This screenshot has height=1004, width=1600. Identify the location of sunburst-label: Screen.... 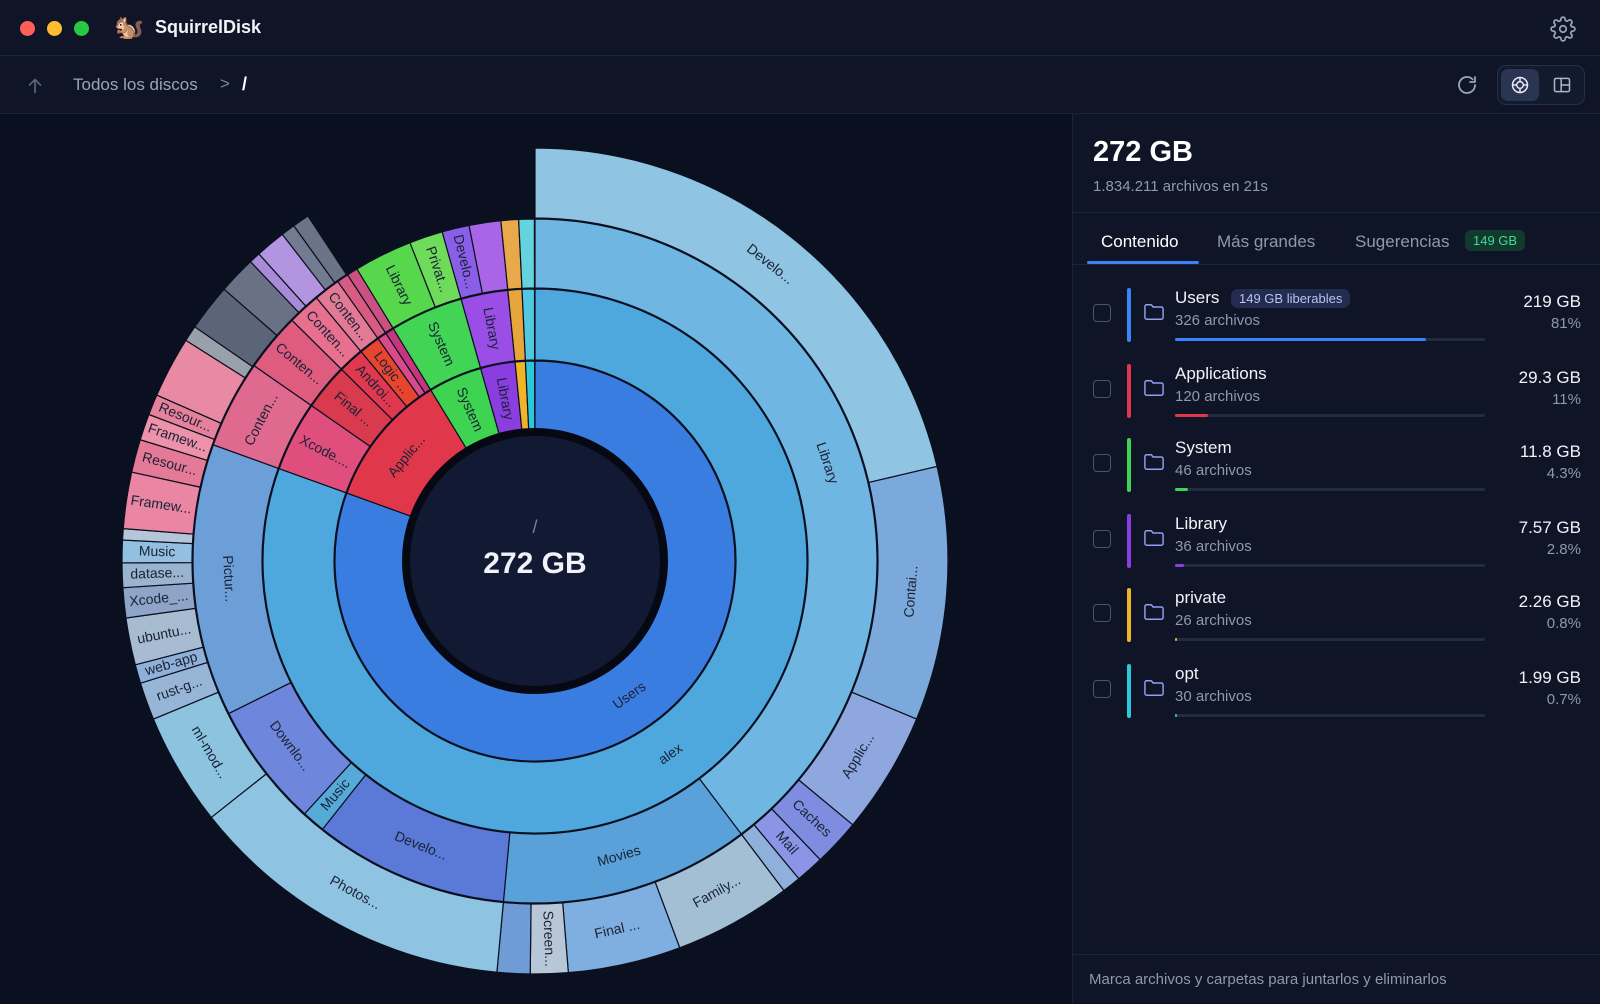
(549, 938).